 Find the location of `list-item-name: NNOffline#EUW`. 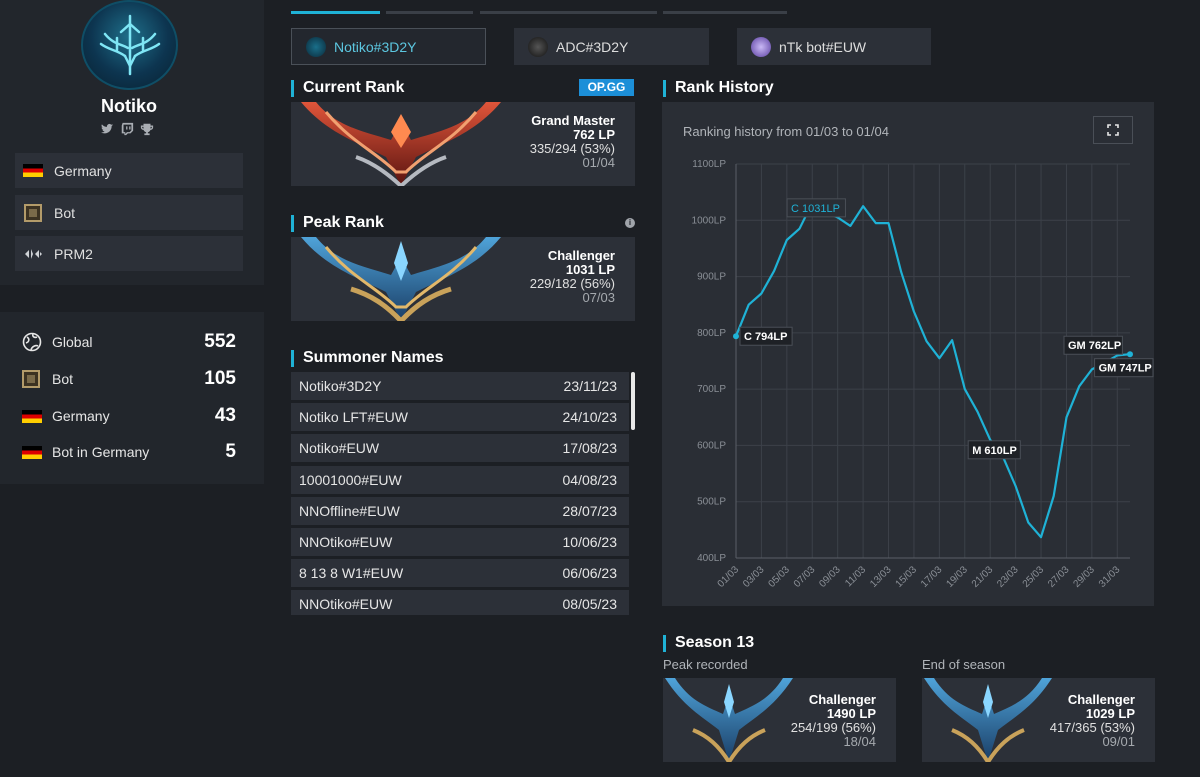

list-item-name: NNOffline#EUW is located at coordinates (349, 510).